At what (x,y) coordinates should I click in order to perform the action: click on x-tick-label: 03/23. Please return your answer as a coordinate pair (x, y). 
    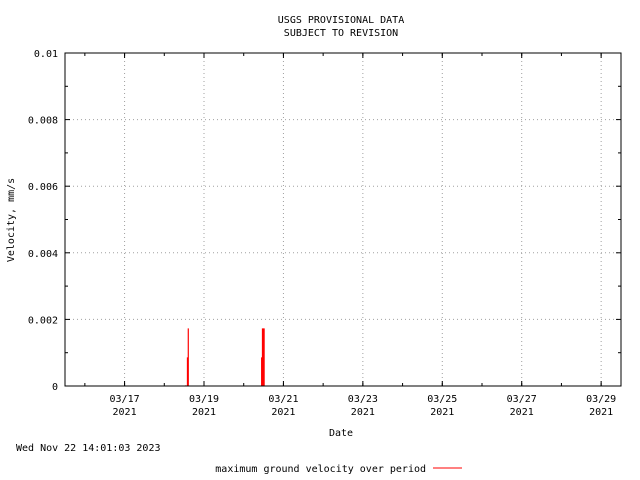
    Looking at the image, I should click on (363, 399).